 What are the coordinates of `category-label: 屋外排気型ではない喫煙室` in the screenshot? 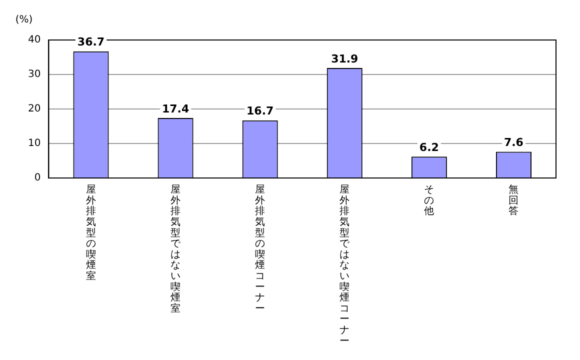 It's located at (175, 249).